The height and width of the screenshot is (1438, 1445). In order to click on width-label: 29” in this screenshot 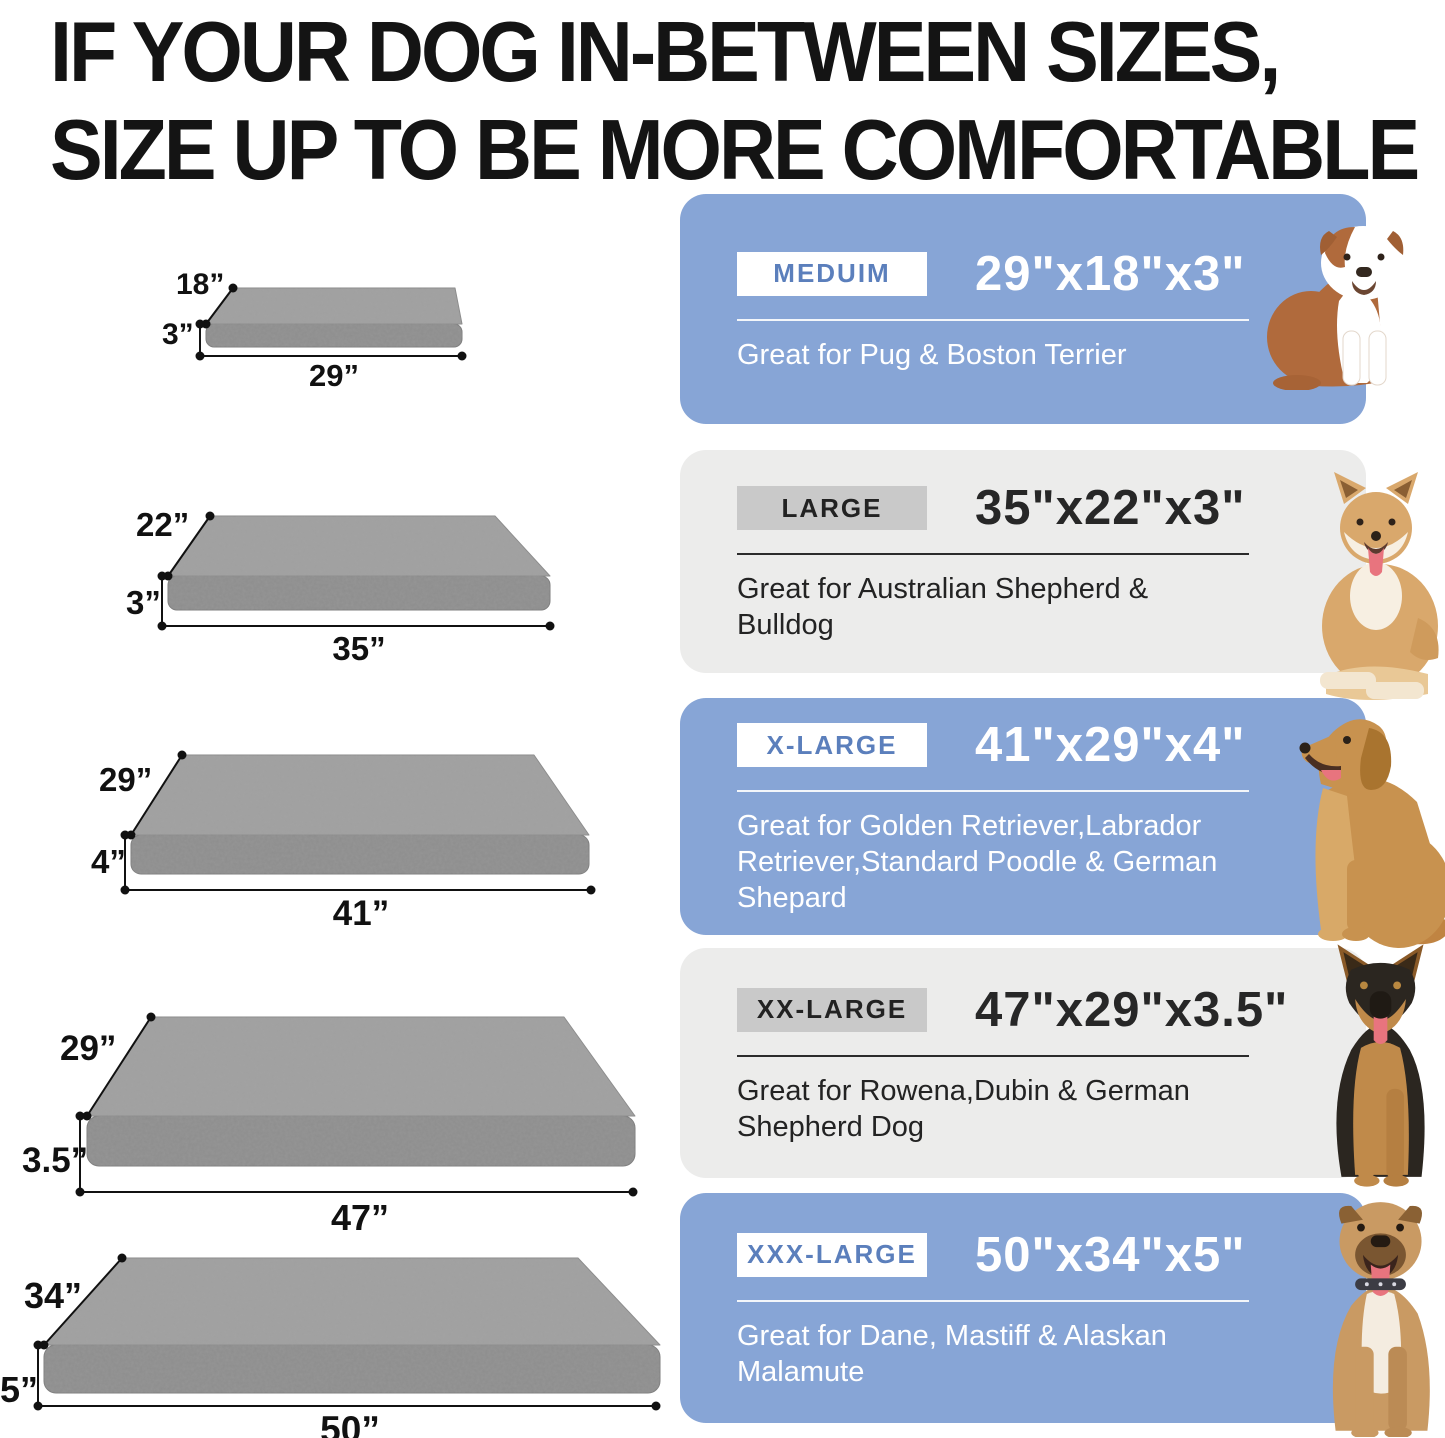, I will do `click(334, 375)`.